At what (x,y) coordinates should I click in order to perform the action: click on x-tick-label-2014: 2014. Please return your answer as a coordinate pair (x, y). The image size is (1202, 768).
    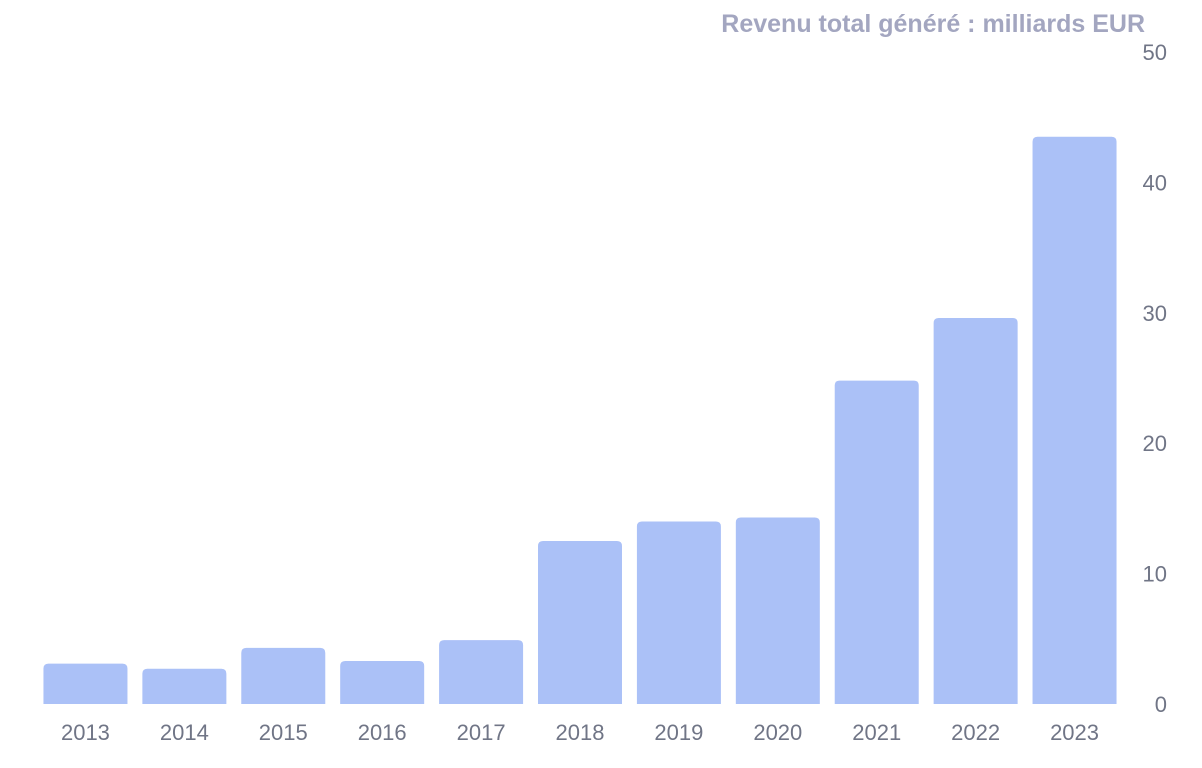
    Looking at the image, I should click on (184, 732).